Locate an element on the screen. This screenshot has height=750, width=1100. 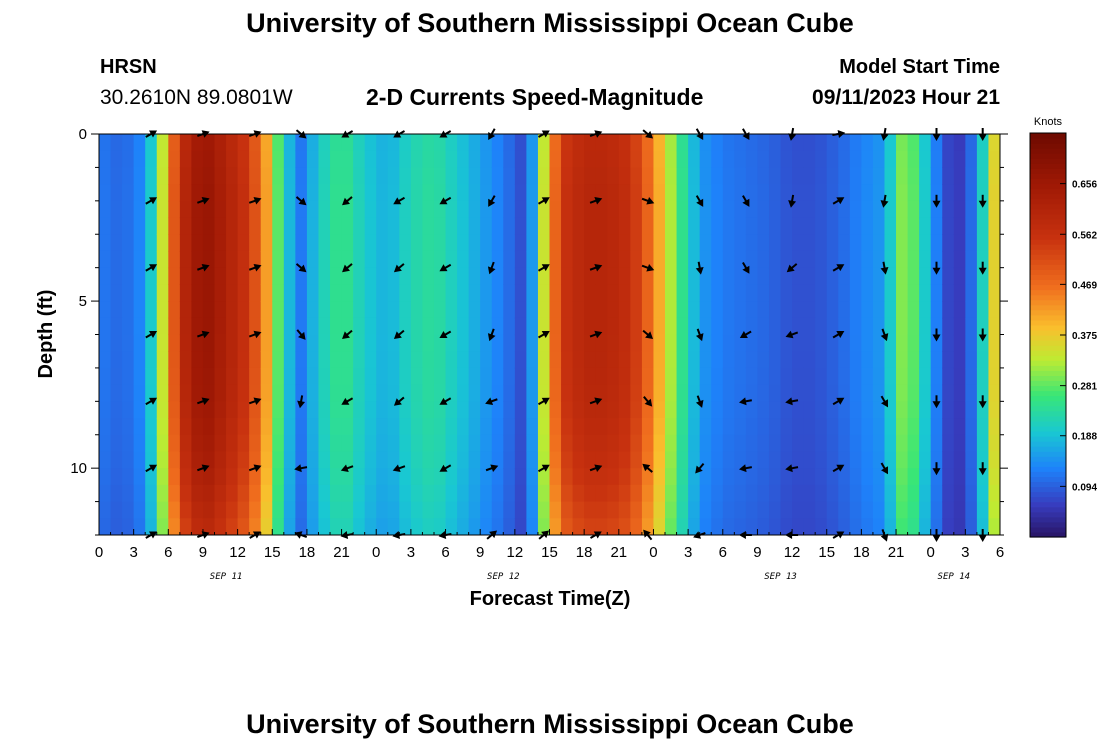
colorbar-tick-label: 0.094 is located at coordinates (1084, 487).